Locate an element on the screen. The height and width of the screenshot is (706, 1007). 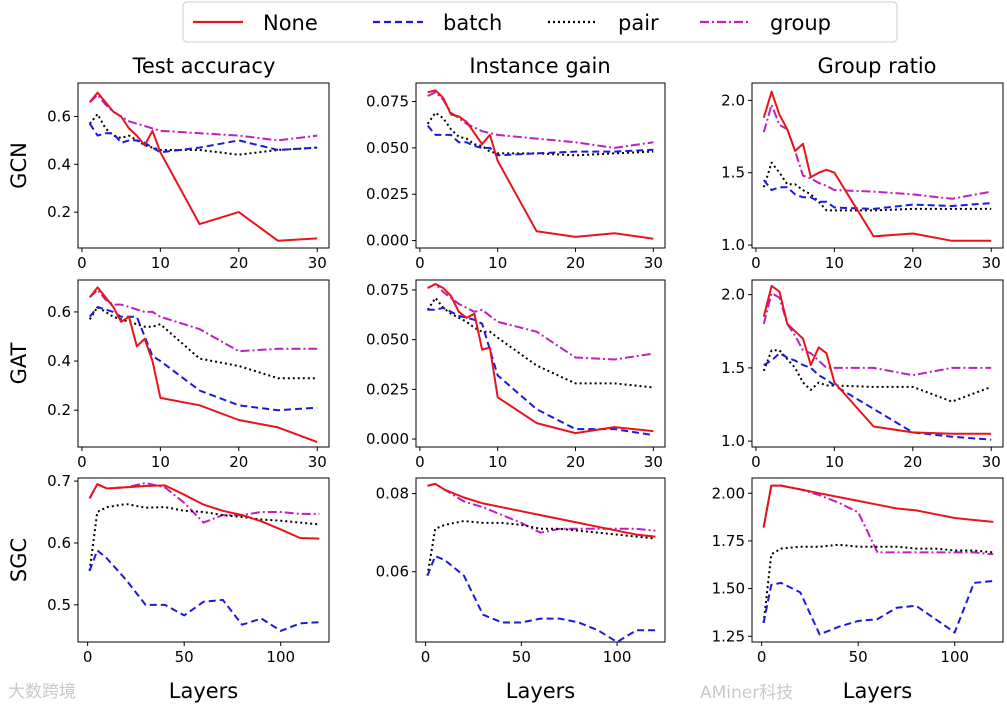
subplot-gcn-1: 0 10 20 30 0.000 0.025 0.050 0.075 is located at coordinates (516, 177).